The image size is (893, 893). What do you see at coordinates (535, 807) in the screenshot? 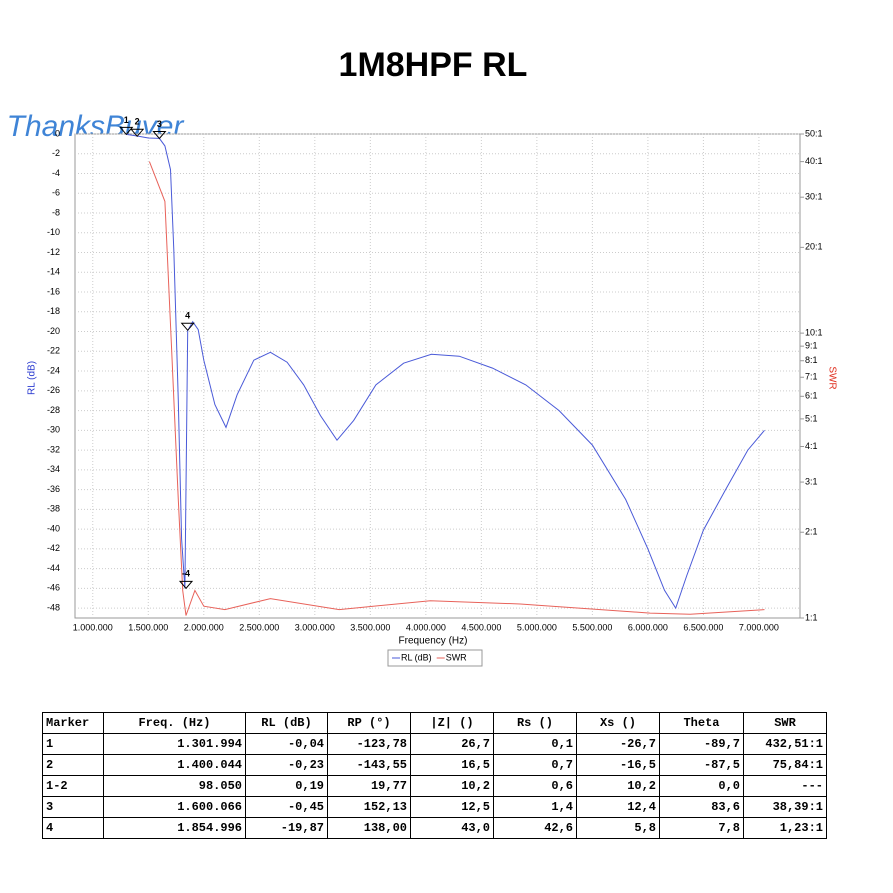
I see `table-cell: 1,4` at bounding box center [535, 807].